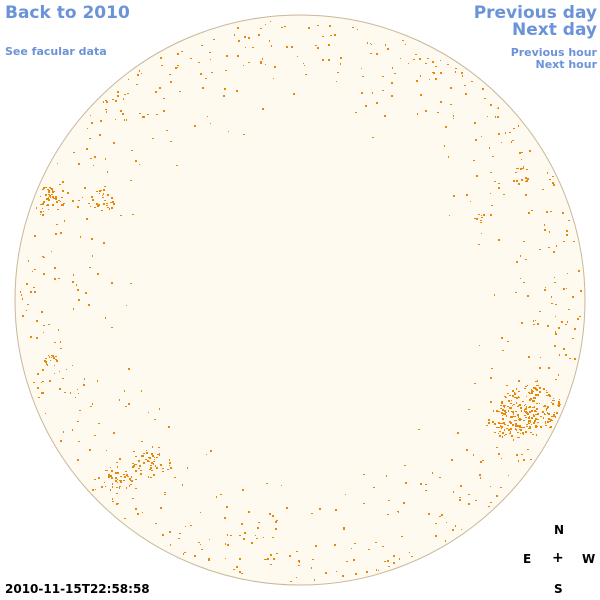  Describe the element at coordinates (67, 13) in the screenshot. I see `back-to-year-link: Back to 2010` at that location.